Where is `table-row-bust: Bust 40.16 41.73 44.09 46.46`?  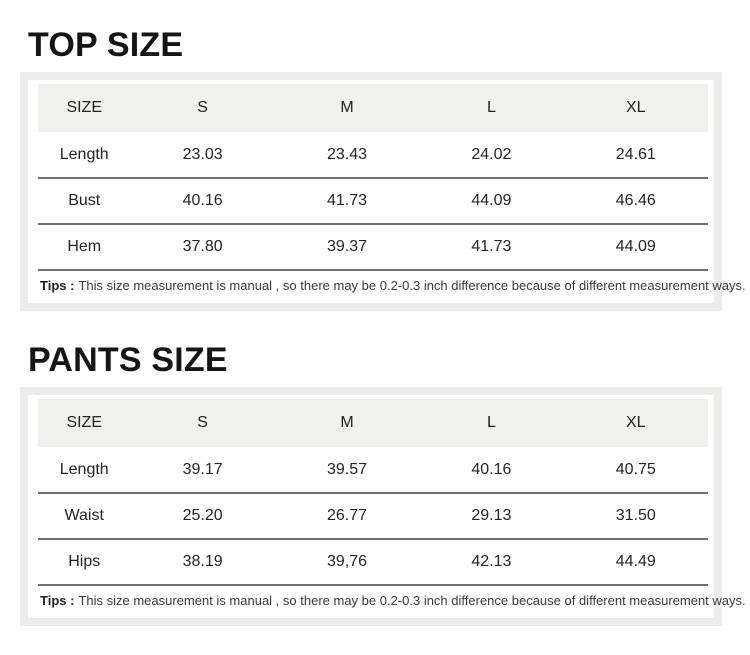
table-row-bust: Bust 40.16 41.73 44.09 46.46 is located at coordinates (373, 201).